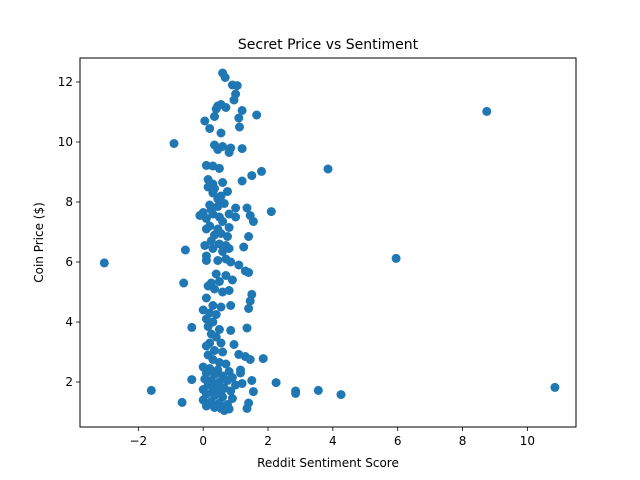 Image resolution: width=640 pixels, height=480 pixels. What do you see at coordinates (39, 242) in the screenshot?
I see `y-axis-label: Coin Price ($)` at bounding box center [39, 242].